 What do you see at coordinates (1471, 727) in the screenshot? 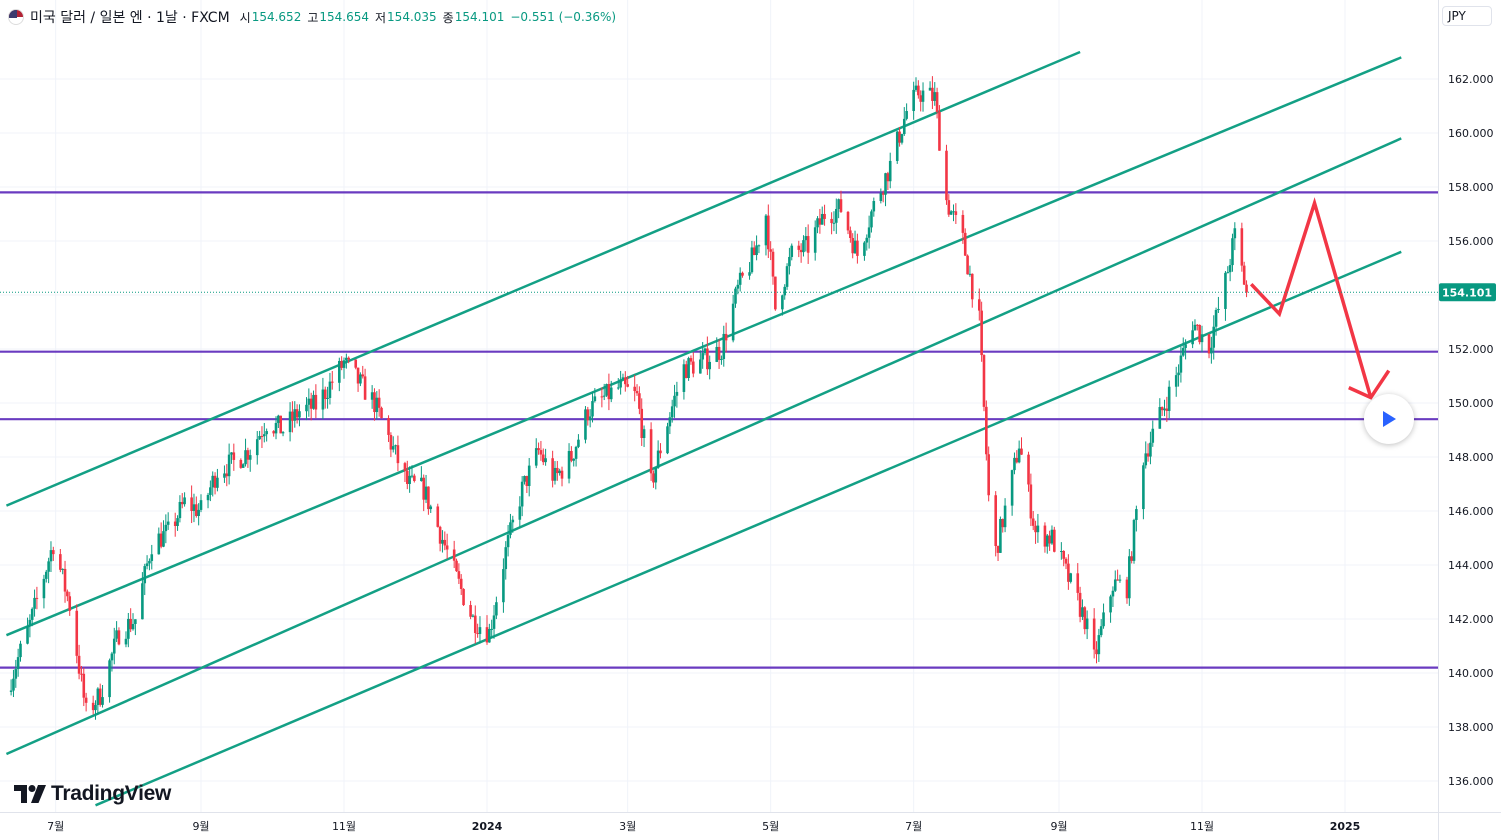
I see `price-tick-label: 138.000` at bounding box center [1471, 727].